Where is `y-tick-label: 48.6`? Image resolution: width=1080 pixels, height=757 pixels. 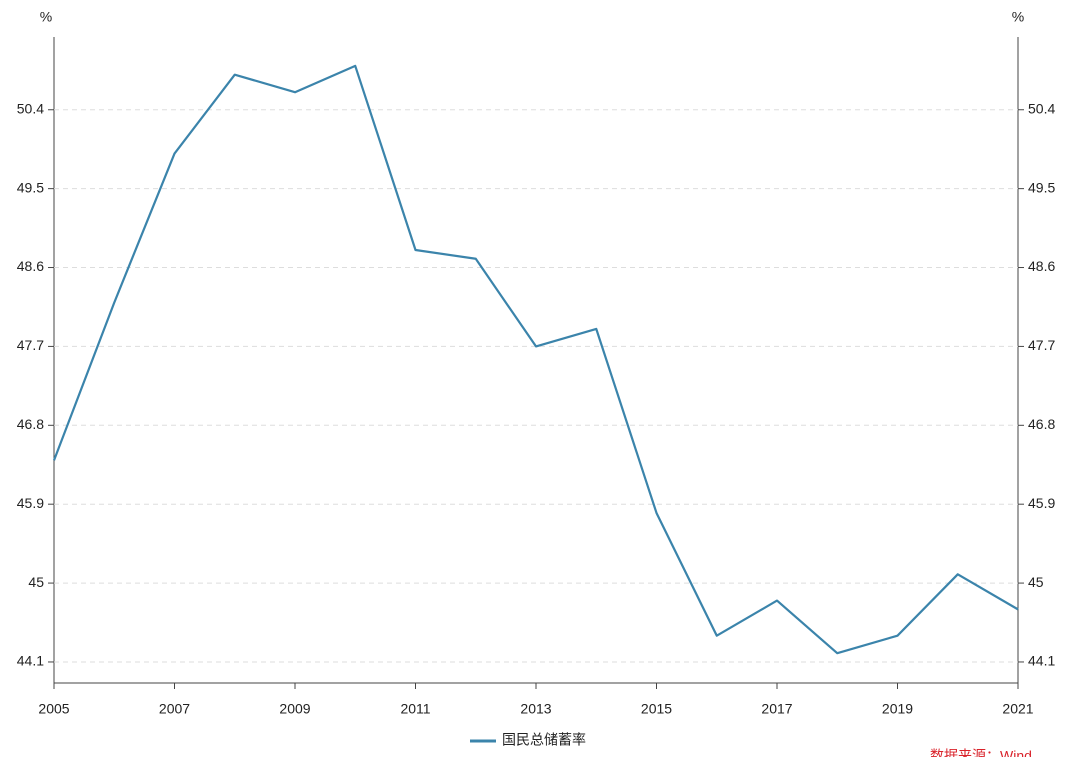 y-tick-label: 48.6 is located at coordinates (30, 266).